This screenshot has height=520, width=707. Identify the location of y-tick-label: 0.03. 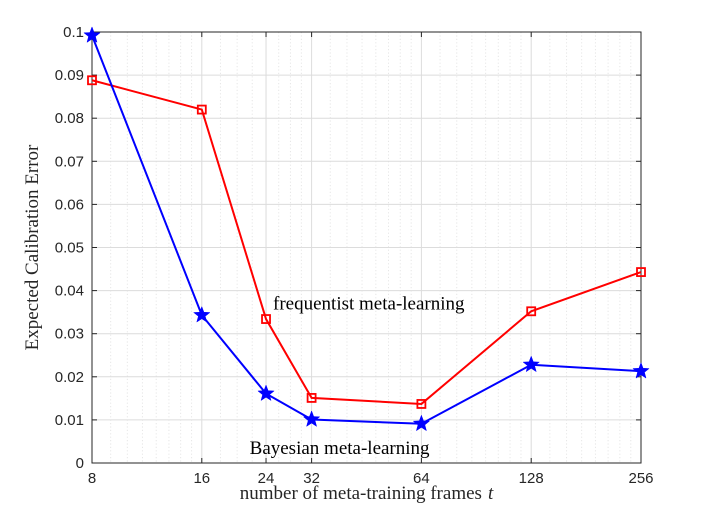
(69, 334).